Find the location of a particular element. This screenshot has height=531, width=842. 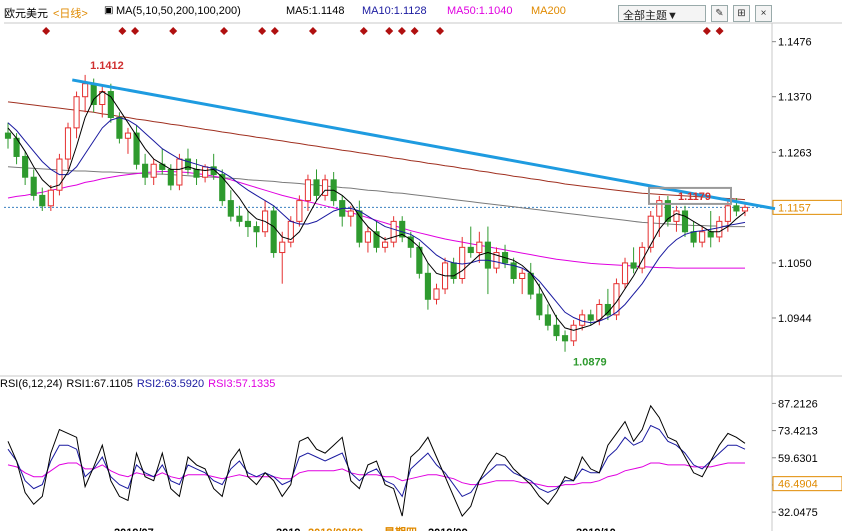

recent-high-label: 1.1179 is located at coordinates (694, 197).